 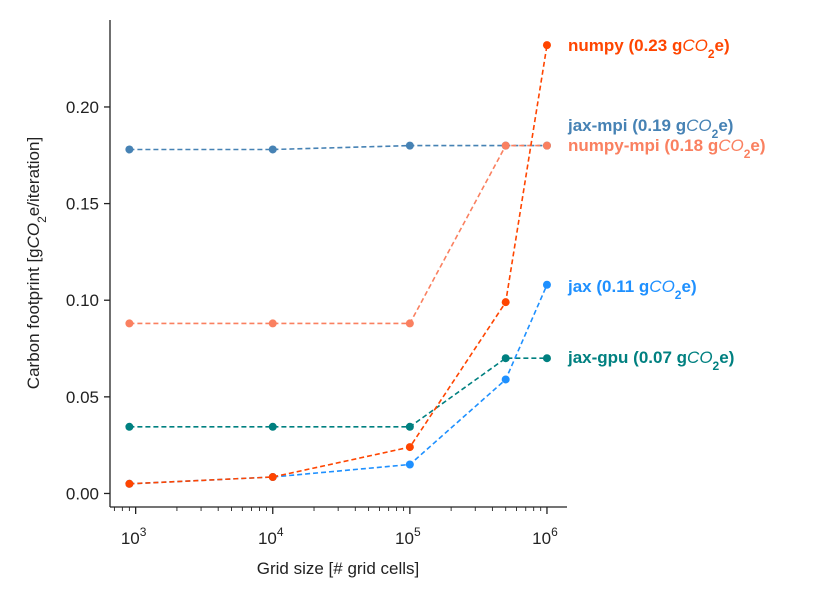 What do you see at coordinates (545, 536) in the screenshot?
I see `x-tick-label: 10⁶` at bounding box center [545, 536].